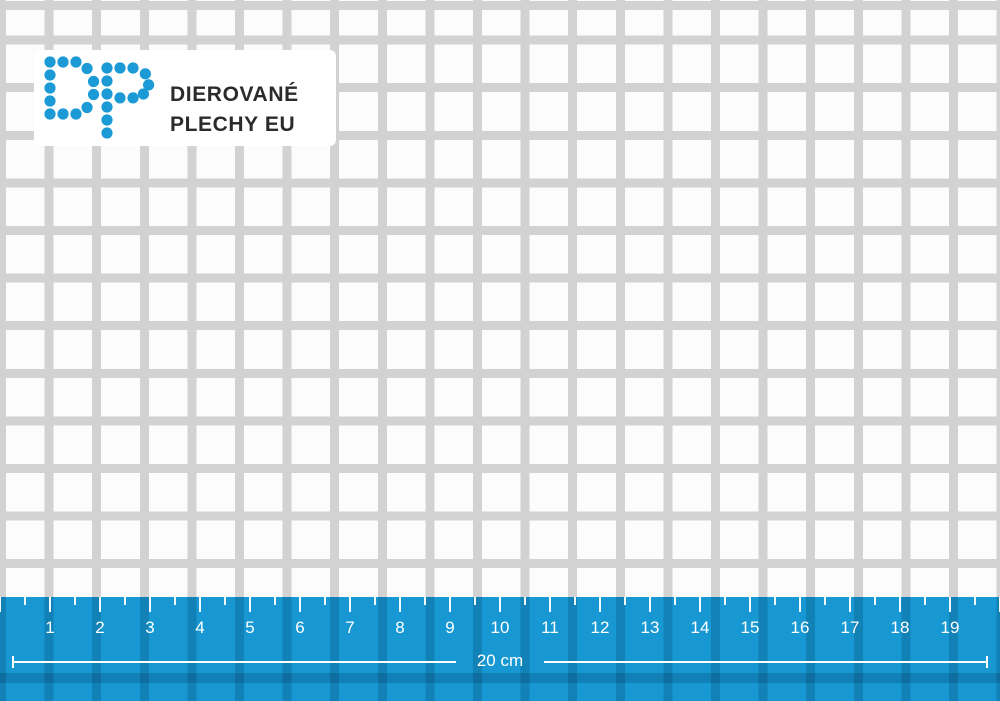 The image size is (1000, 701). I want to click on ruler: 1 2 3 4 5 6 7 8 9 10 11 12 13 14 15 16 17 18 19 20 cm, so click(500, 649).